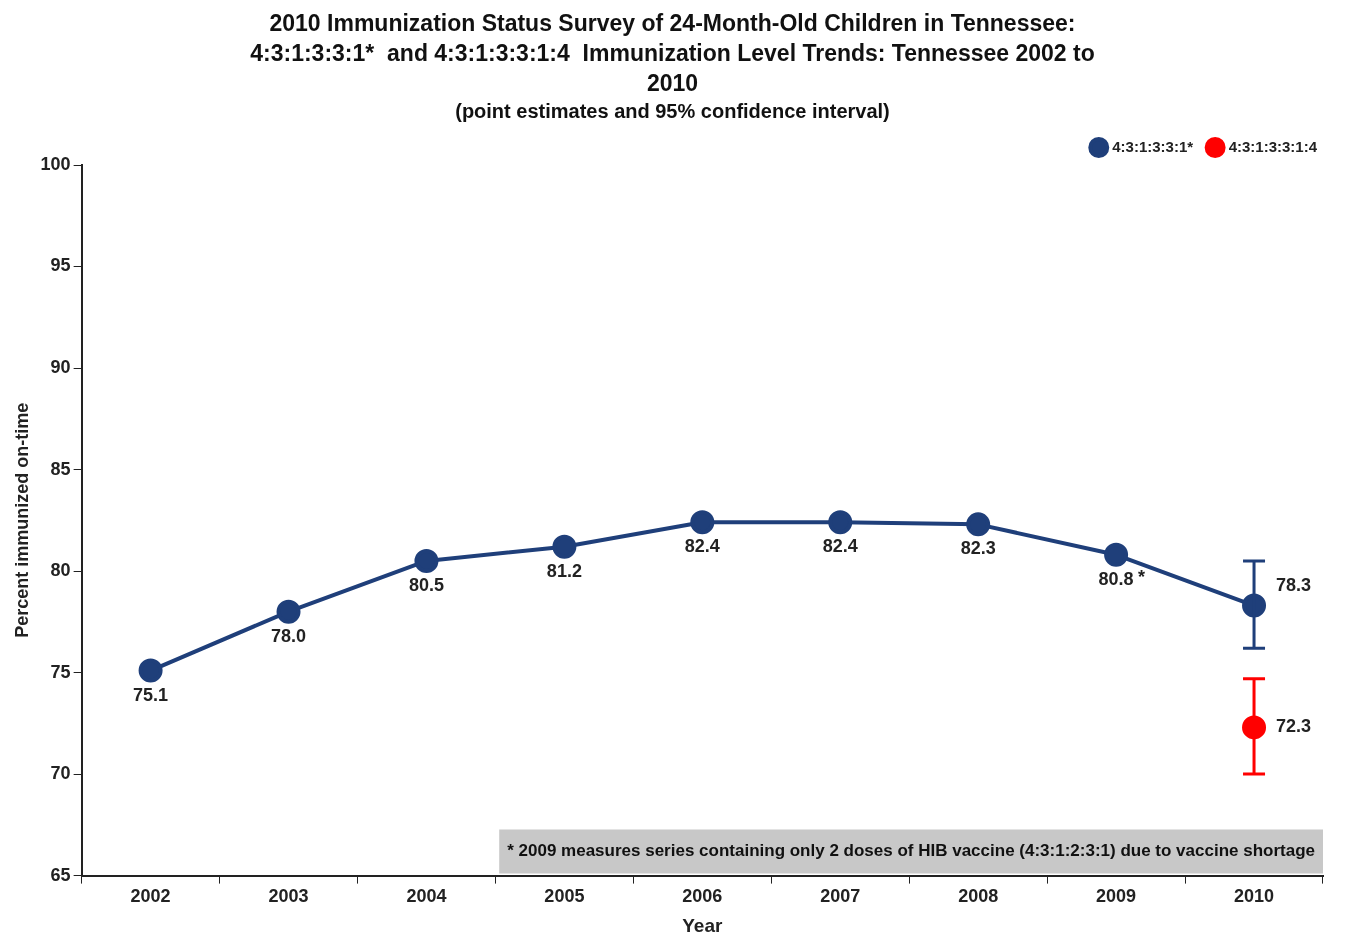  I want to click on annotation: *, so click(1142, 576).